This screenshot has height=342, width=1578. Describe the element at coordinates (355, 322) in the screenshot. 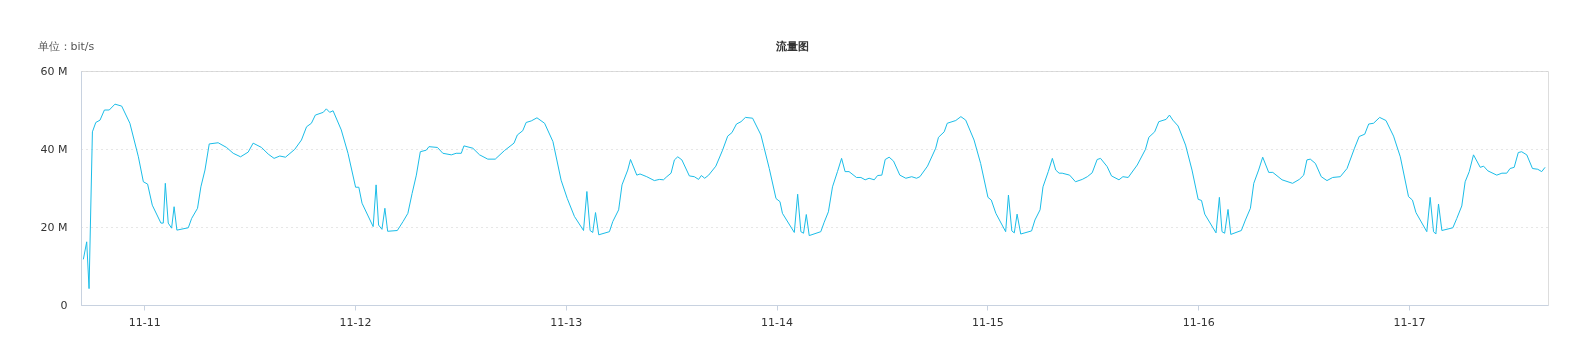

I see `x-tick-label: 11-12` at that location.